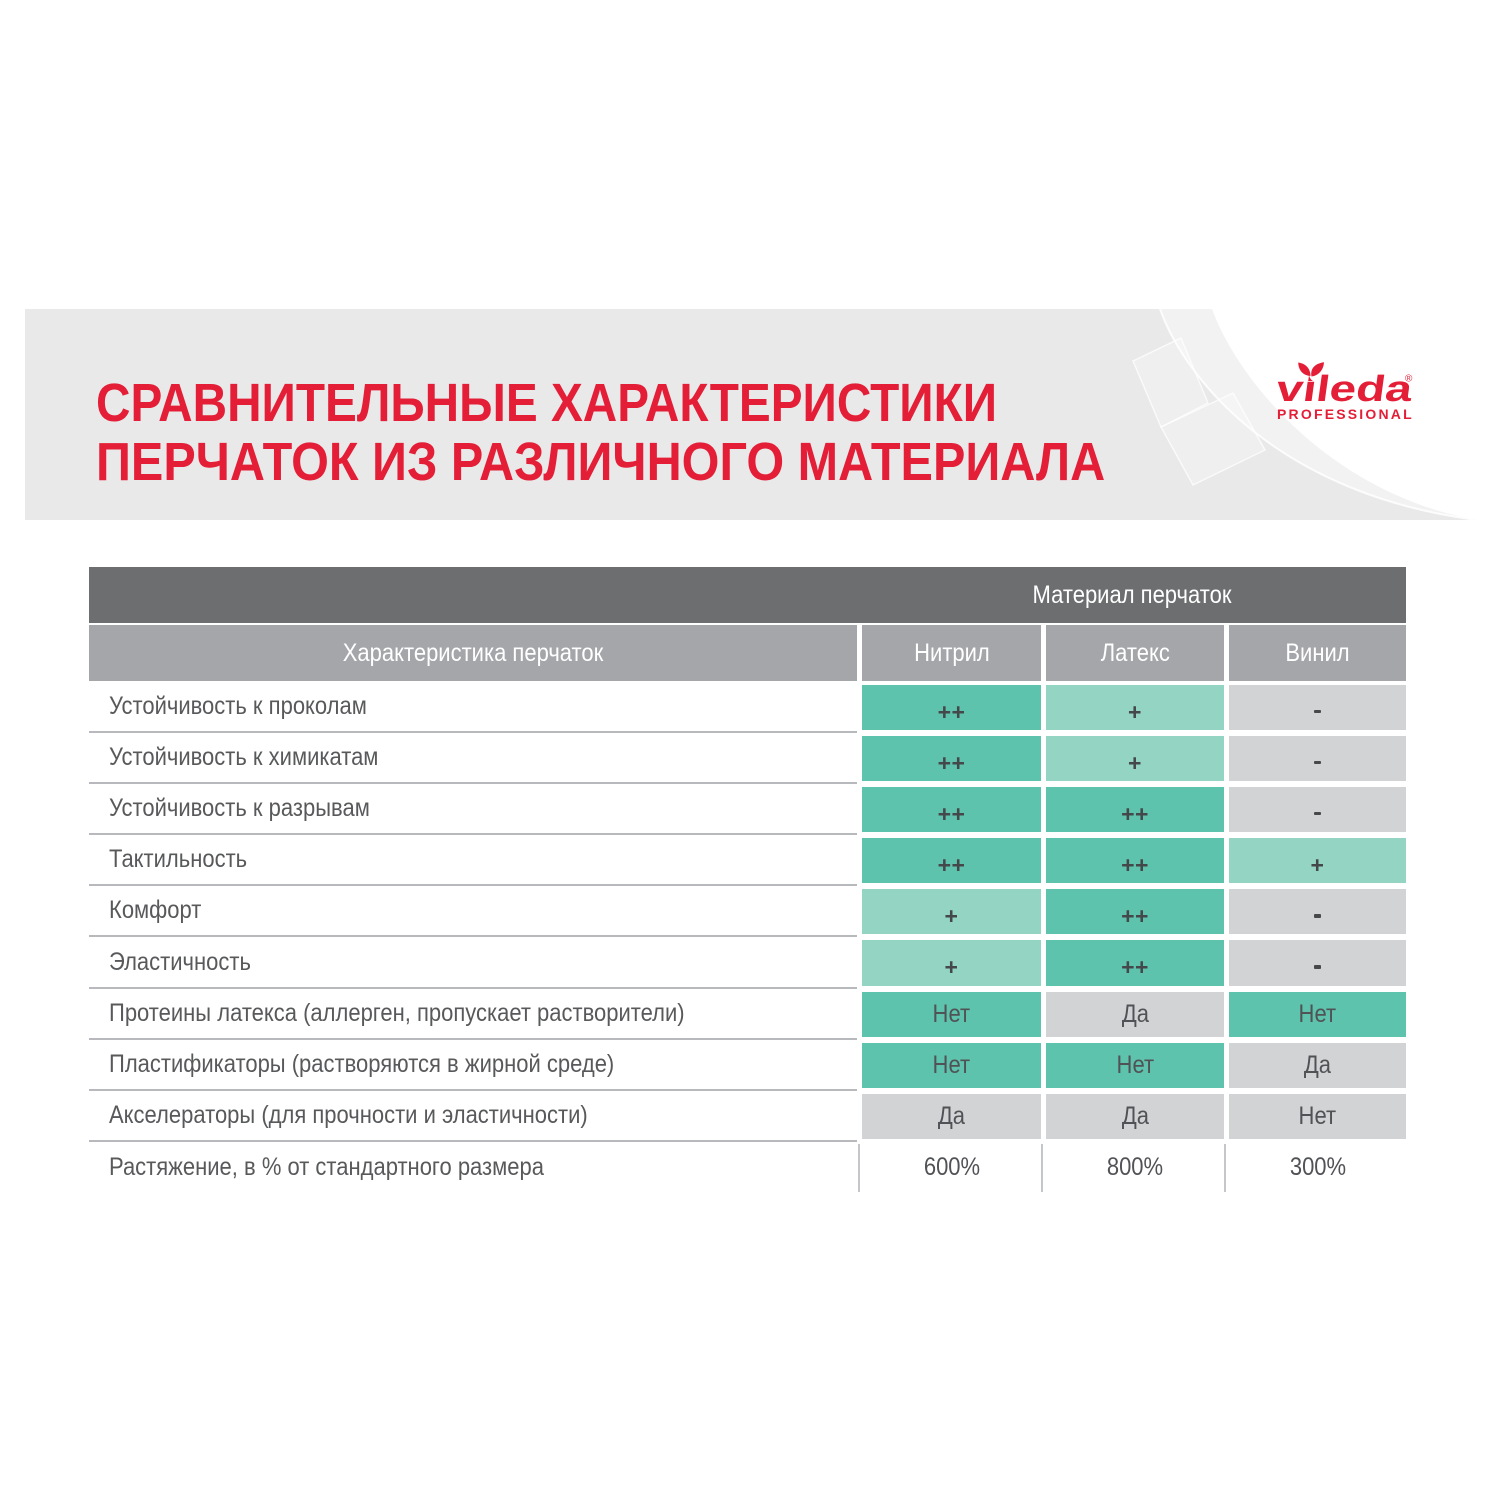 The height and width of the screenshot is (1500, 1500). Describe the element at coordinates (1344, 389) in the screenshot. I see `svg-text: vıleda` at that location.